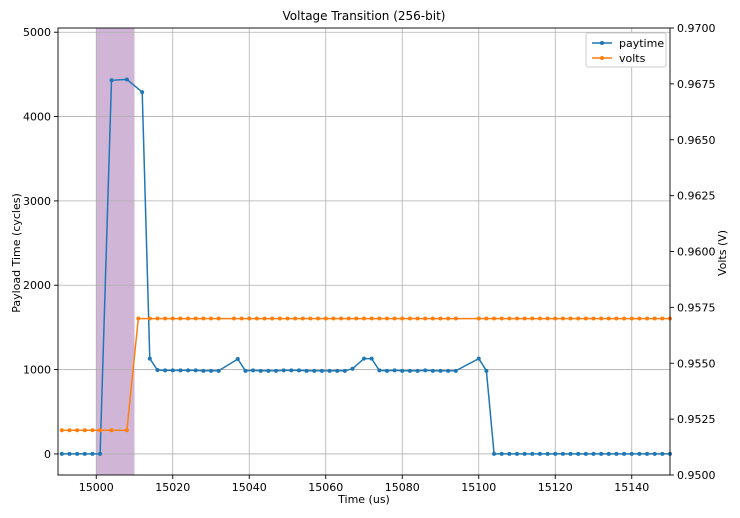  What do you see at coordinates (696, 84) in the screenshot?
I see `y-right-tick-label: 0.9675` at bounding box center [696, 84].